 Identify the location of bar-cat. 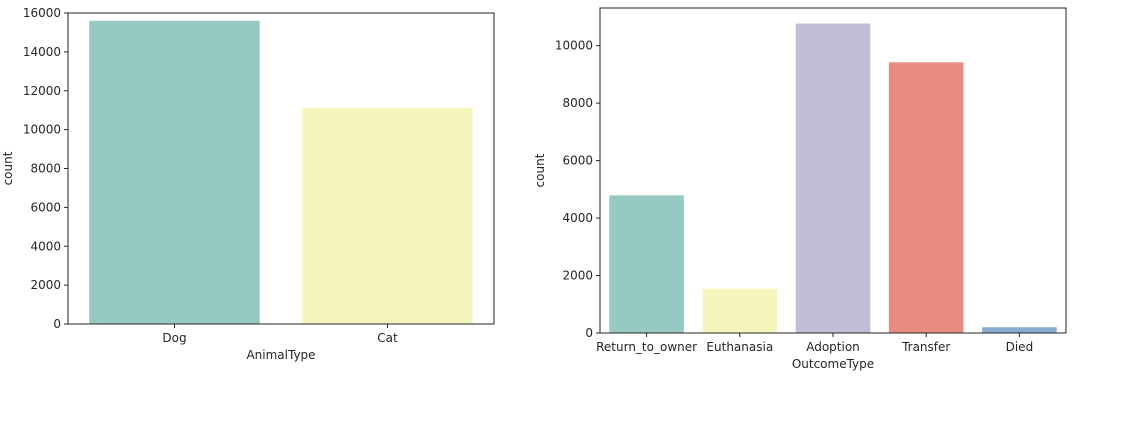
(387, 216).